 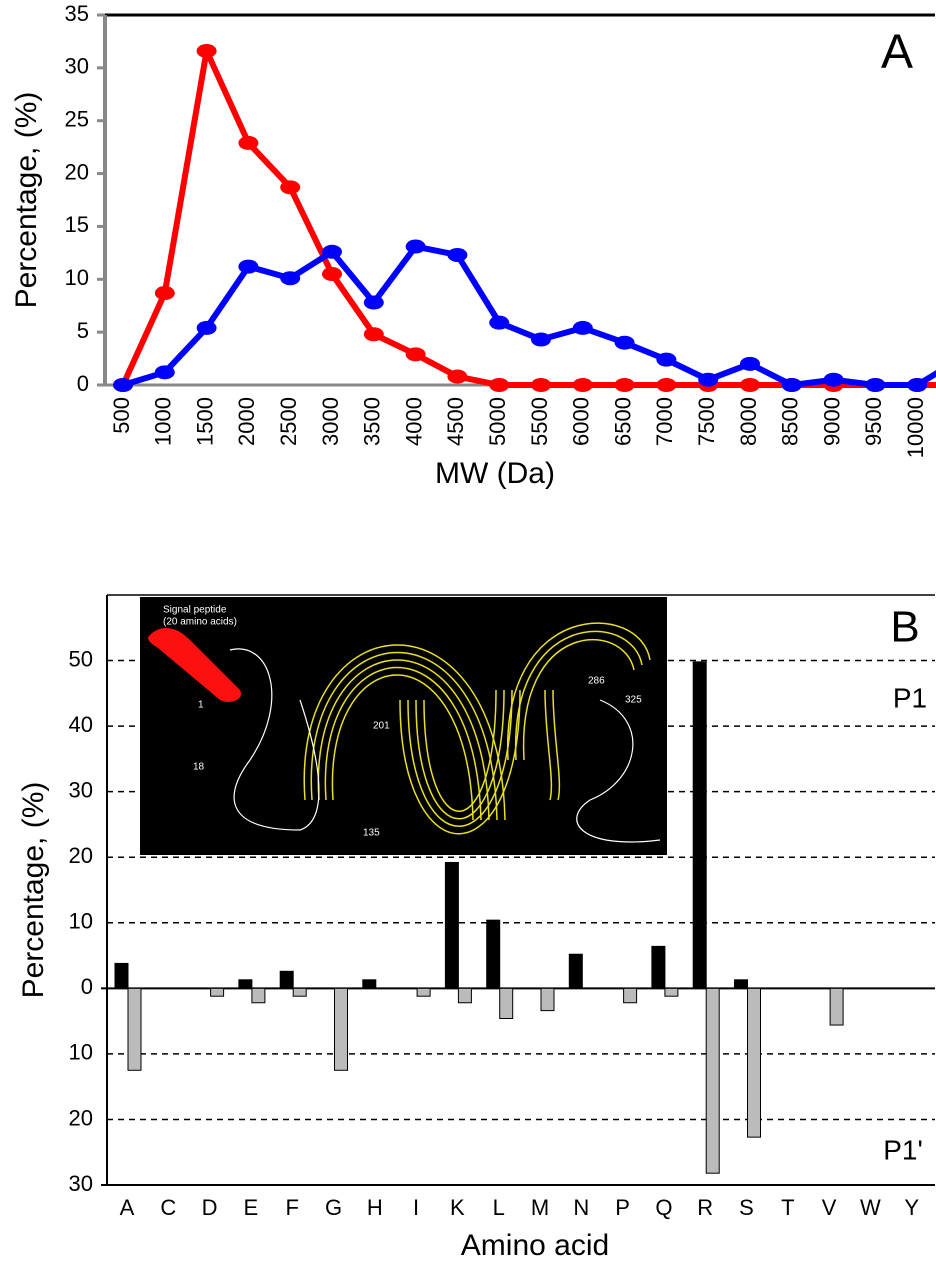 I want to click on x-tick-label: S, so click(x=746, y=1207).